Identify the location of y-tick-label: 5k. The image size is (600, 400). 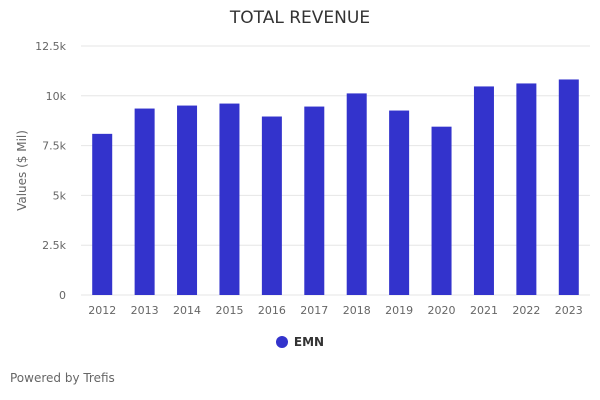
(60, 195).